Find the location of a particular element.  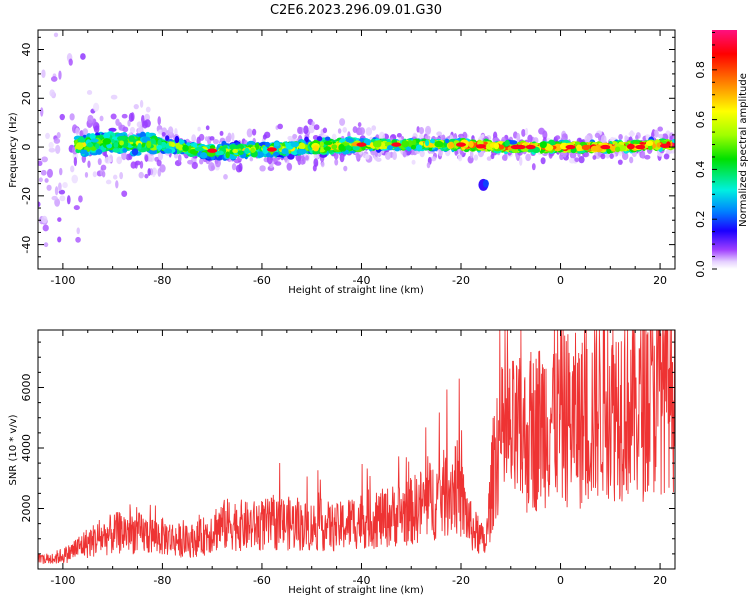

figure-title: C2E6.2023.296.09.01.G30 is located at coordinates (356, 10).